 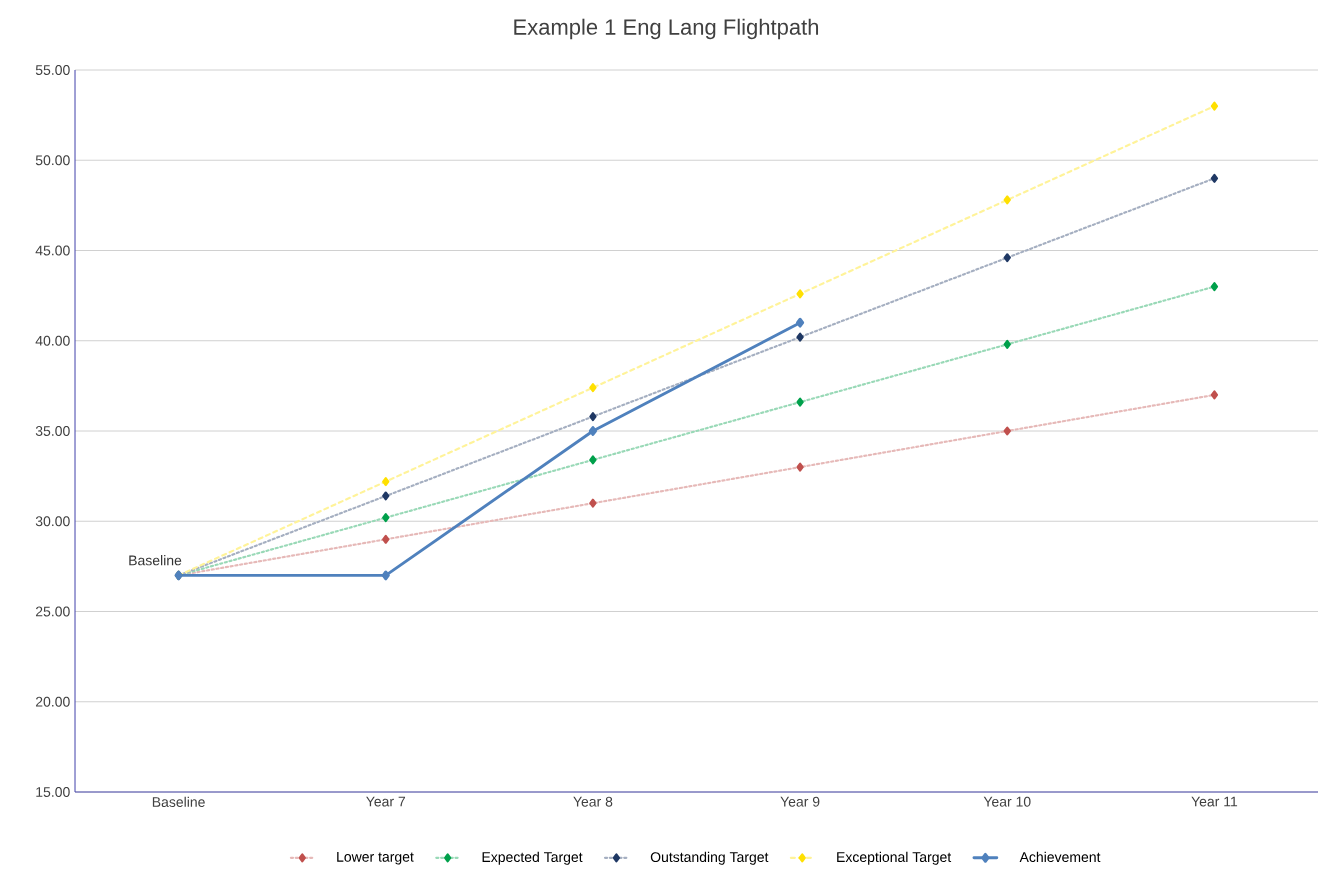 What do you see at coordinates (666, 29) in the screenshot?
I see `chart-title: Example 1 Eng Lang Flightpath` at bounding box center [666, 29].